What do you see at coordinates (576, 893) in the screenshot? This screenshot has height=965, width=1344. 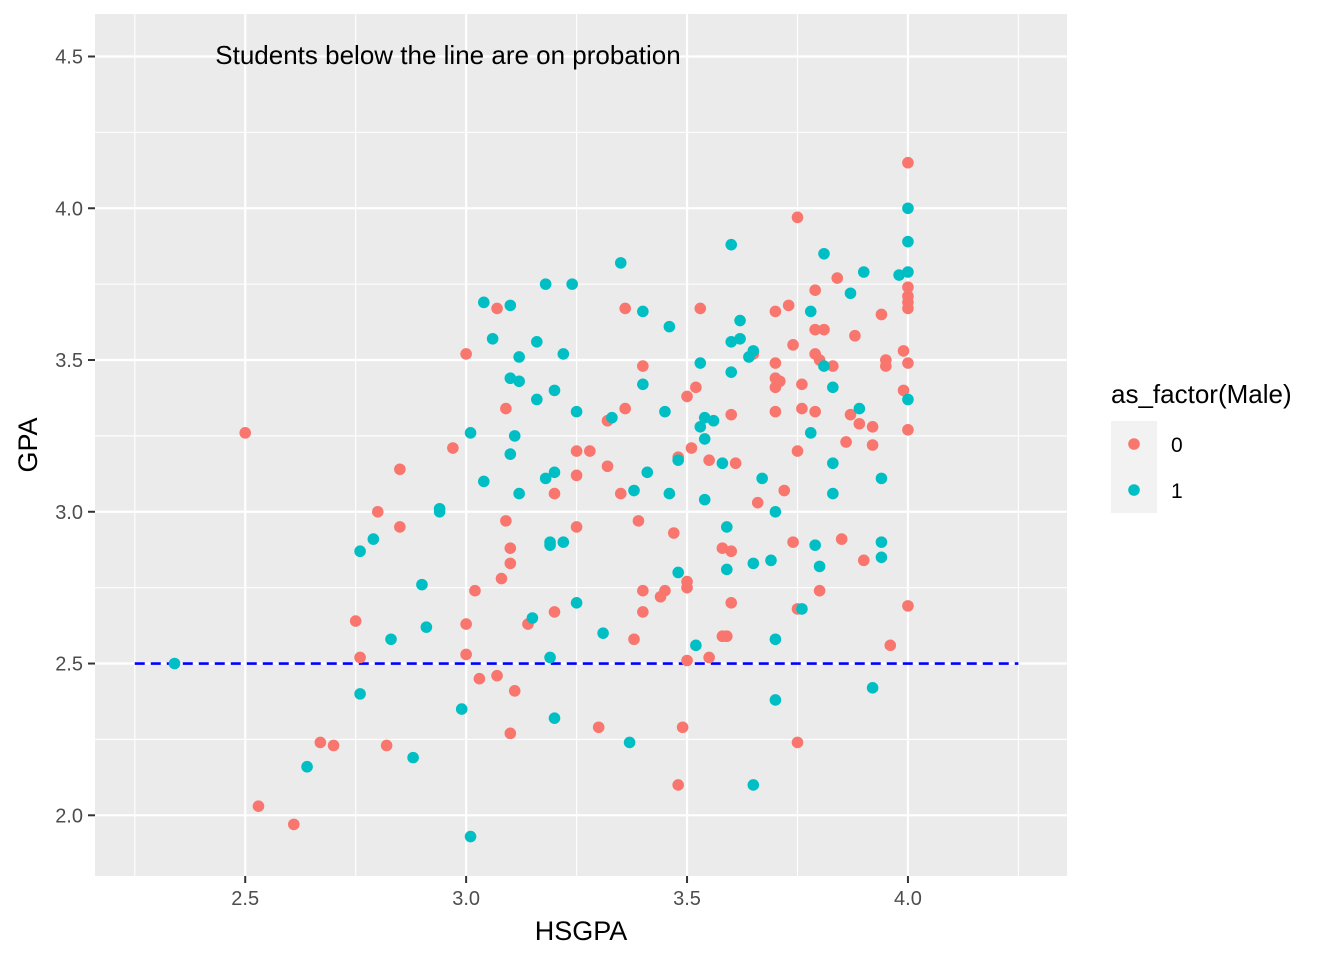 I see `x-axis: 2.5 3.0 3.5 4.0` at bounding box center [576, 893].